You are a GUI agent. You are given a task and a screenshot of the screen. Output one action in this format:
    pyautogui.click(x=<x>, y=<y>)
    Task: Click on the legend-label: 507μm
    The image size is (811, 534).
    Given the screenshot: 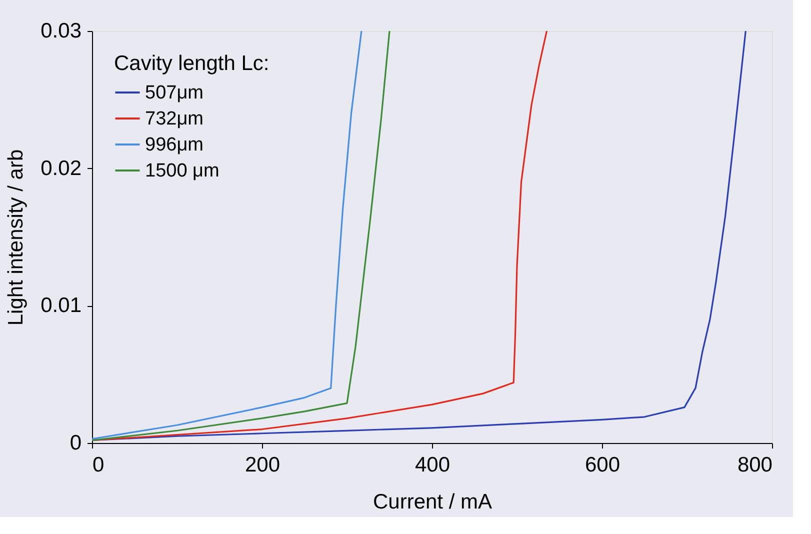 What is the action you would take?
    pyautogui.click(x=174, y=93)
    